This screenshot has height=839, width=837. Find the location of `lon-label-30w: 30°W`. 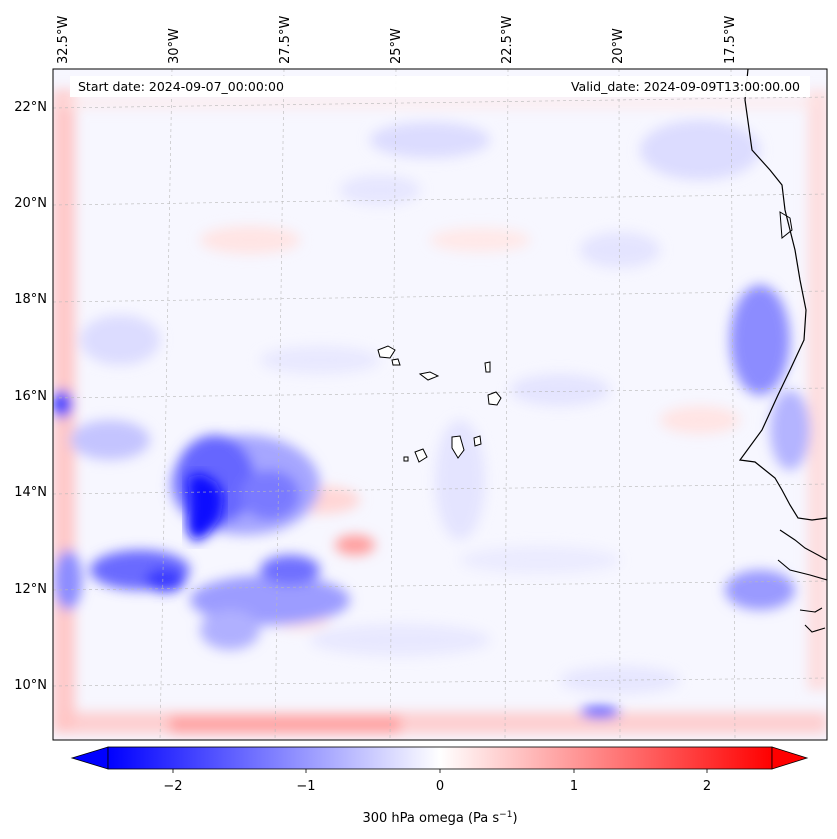

lon-label-30w: 30°W is located at coordinates (174, 46).